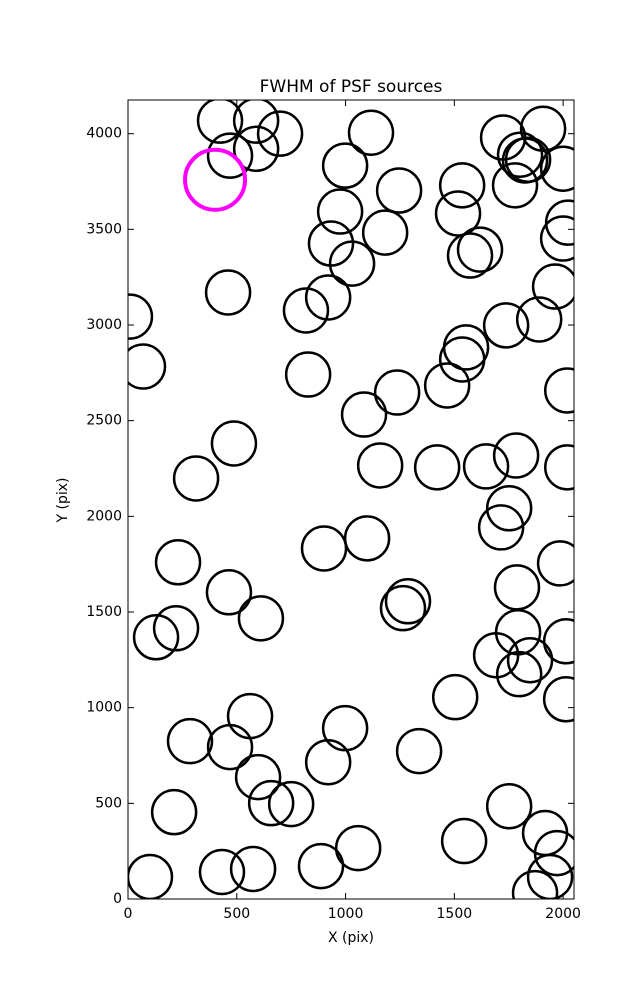 The height and width of the screenshot is (1004, 637). Describe the element at coordinates (104, 421) in the screenshot. I see `y-tick-label: 2500` at that location.